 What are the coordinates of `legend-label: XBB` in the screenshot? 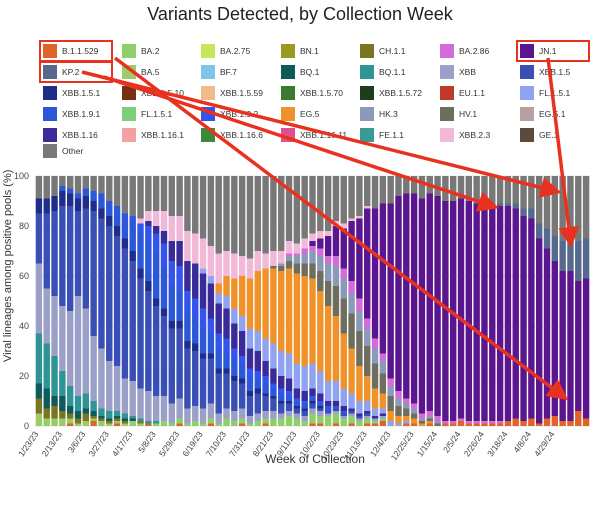 It's located at (468, 72).